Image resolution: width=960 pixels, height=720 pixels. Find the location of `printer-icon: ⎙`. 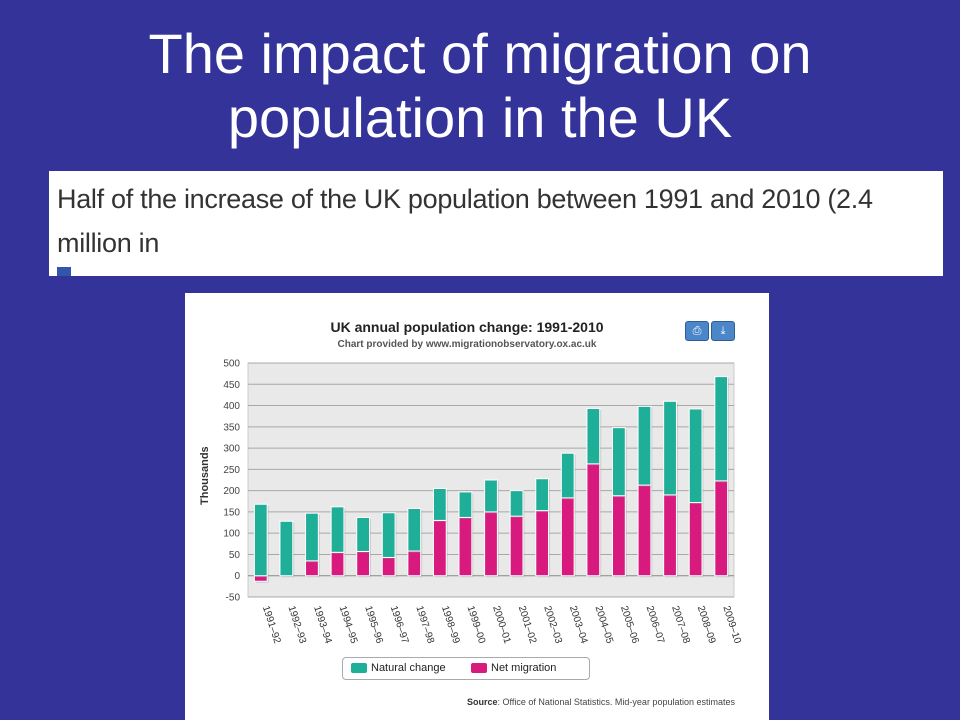

printer-icon: ⎙ is located at coordinates (697, 331).